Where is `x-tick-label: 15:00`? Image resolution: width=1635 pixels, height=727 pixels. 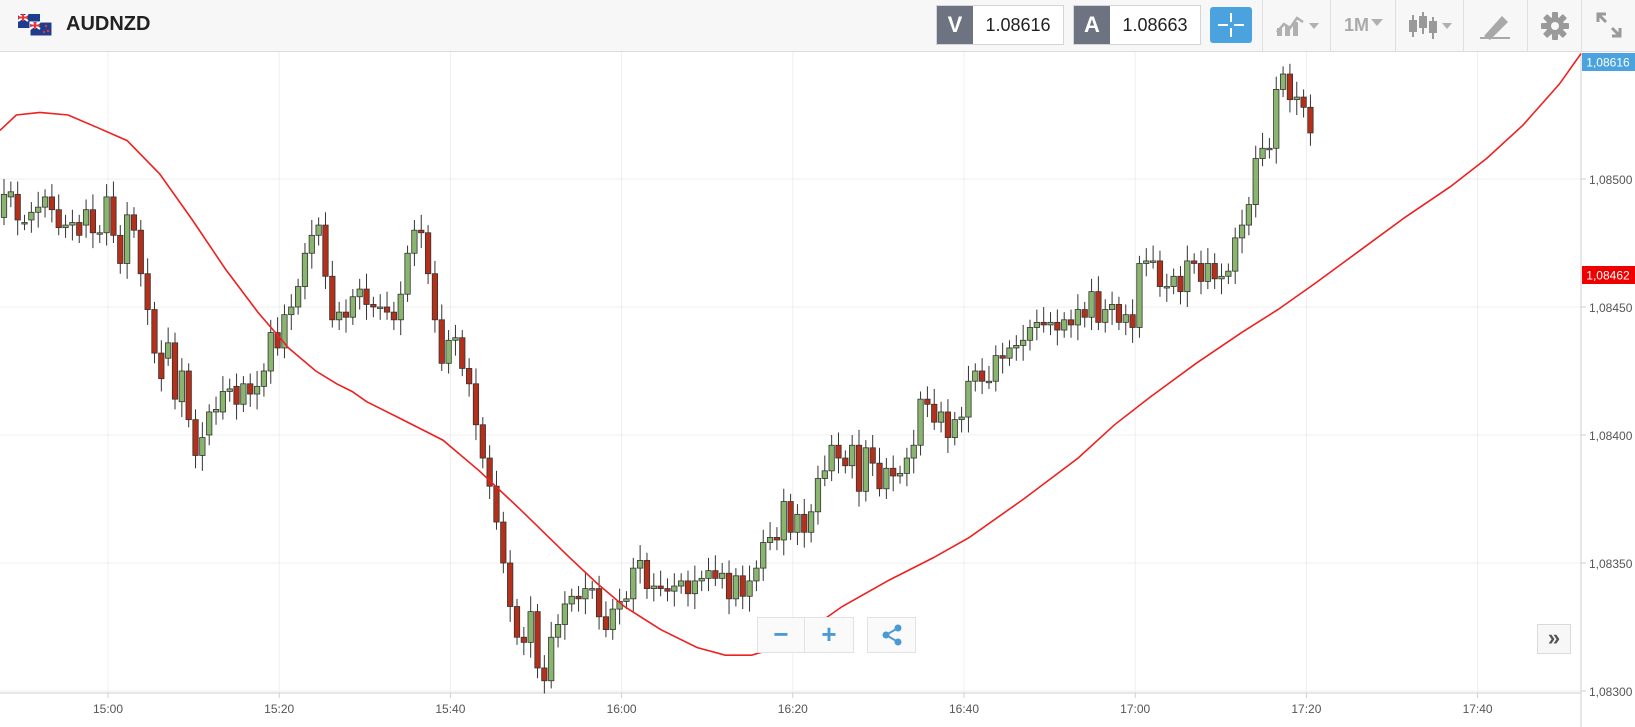
x-tick-label: 15:00 is located at coordinates (108, 709).